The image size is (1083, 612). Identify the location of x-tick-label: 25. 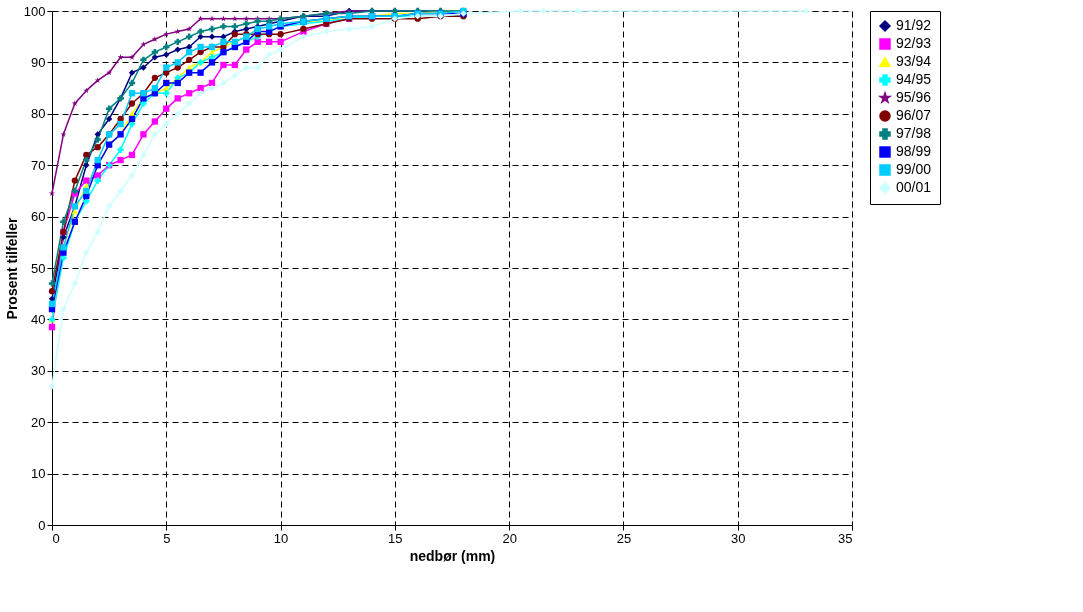
(624, 538).